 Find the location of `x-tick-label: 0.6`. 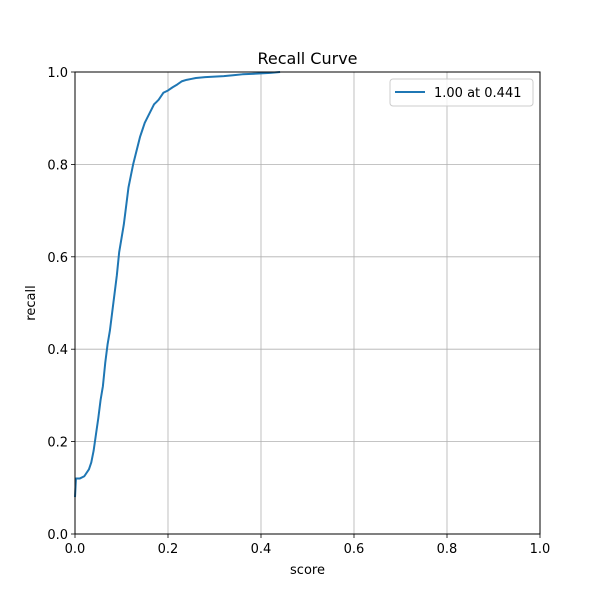

x-tick-label: 0.6 is located at coordinates (354, 549).